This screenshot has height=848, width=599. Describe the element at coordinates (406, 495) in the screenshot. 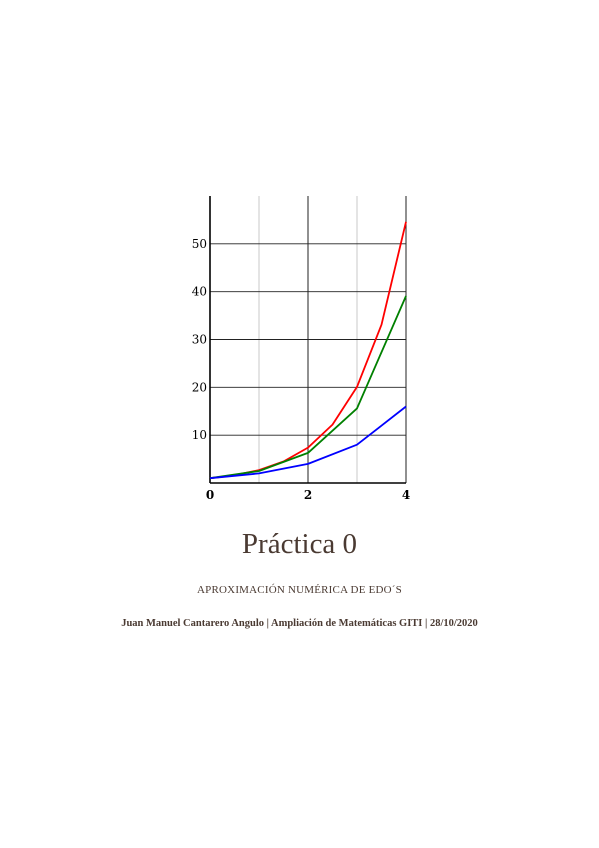

I see `x-tick-label: 4` at that location.